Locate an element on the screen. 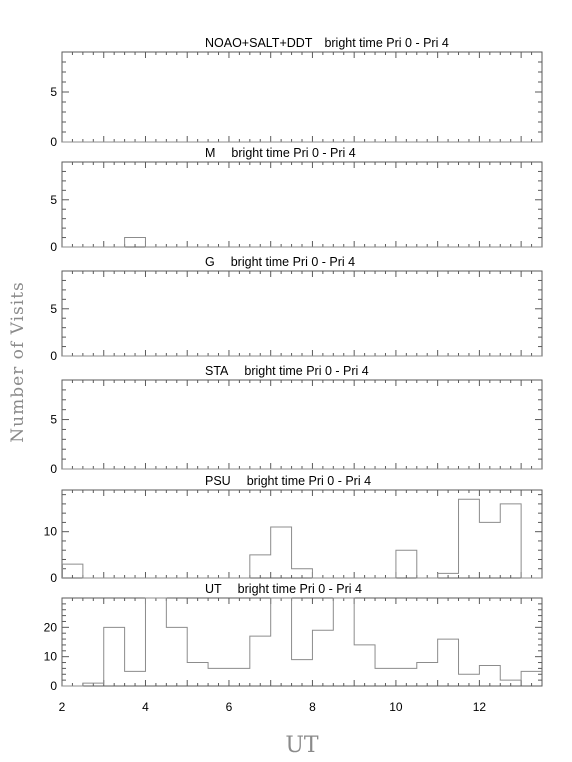 This screenshot has height=762, width=572. panel-title-group: UT is located at coordinates (213, 589).